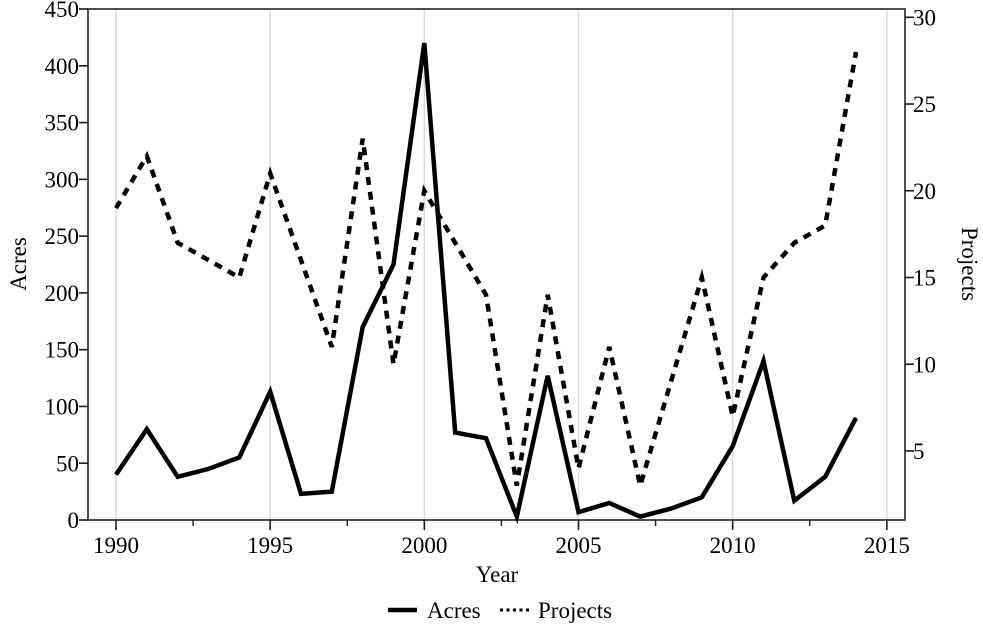 The image size is (983, 625). I want to click on left-axis-tick-labels: 0 50 100 150 200 250 300 350 400 450, so click(62, 266).